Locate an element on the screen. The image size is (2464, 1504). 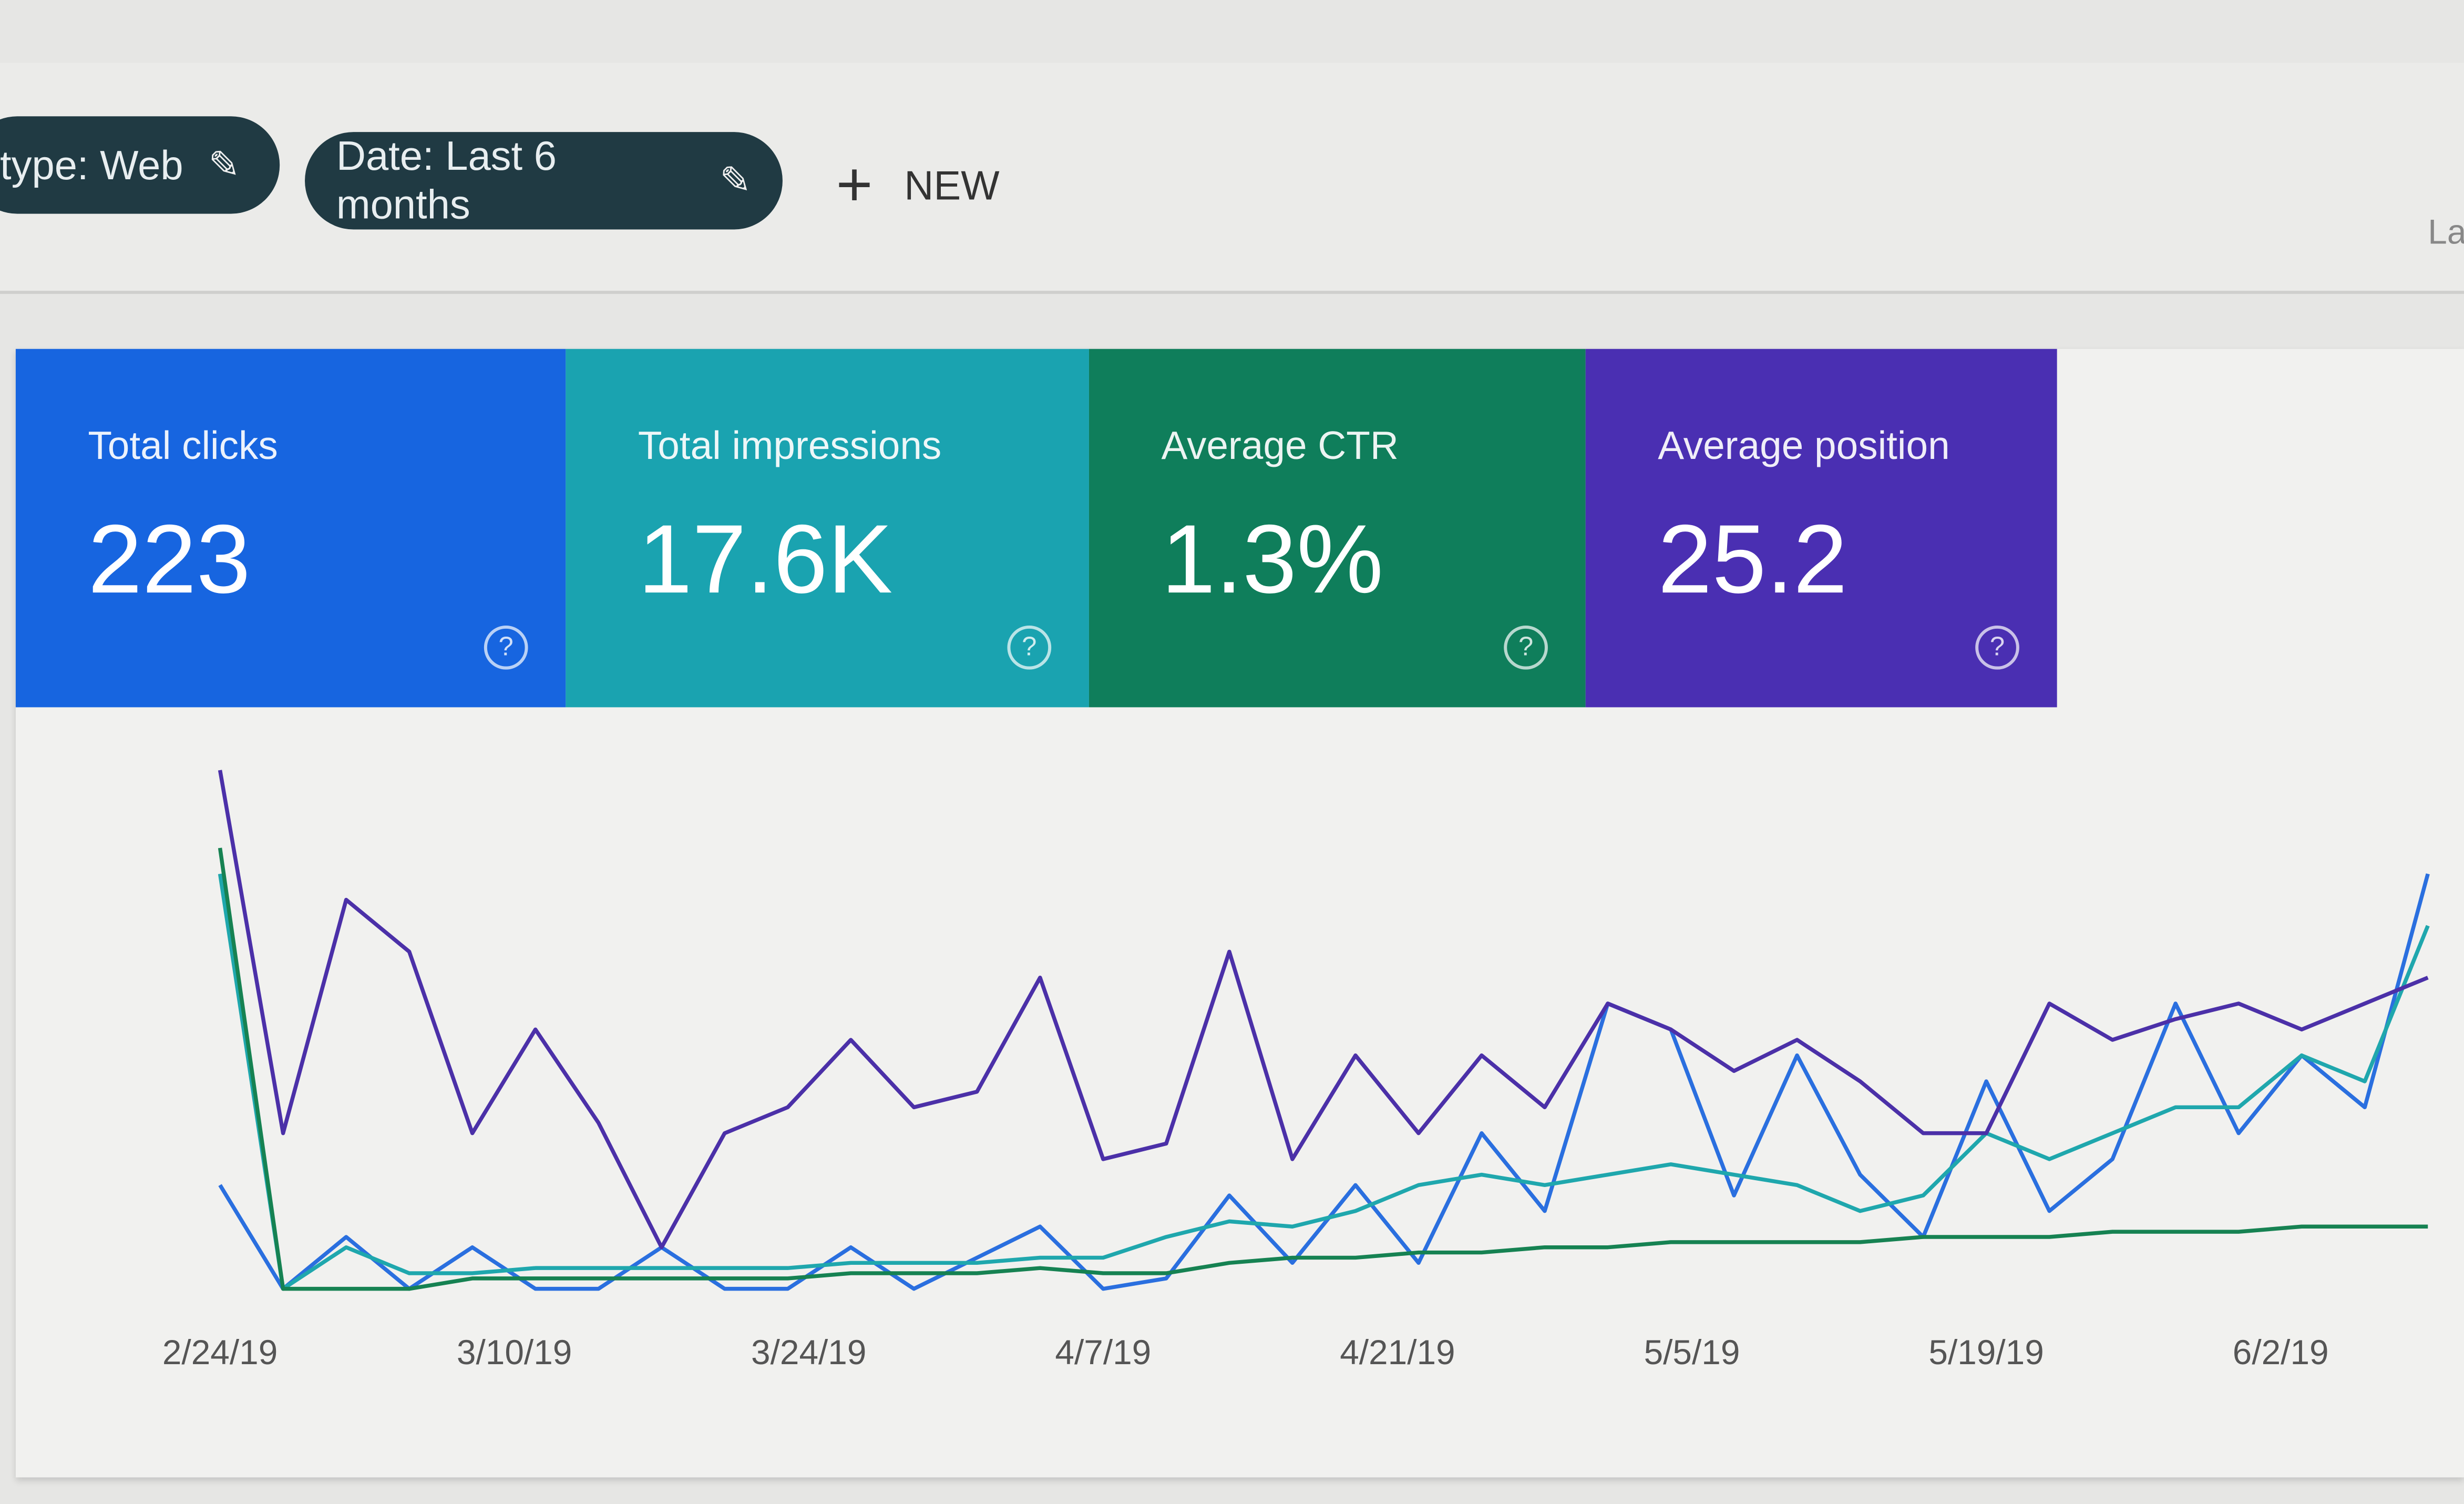
metric-card-average-ctr: Average CTR 1.3% ? is located at coordinates (1338, 529).